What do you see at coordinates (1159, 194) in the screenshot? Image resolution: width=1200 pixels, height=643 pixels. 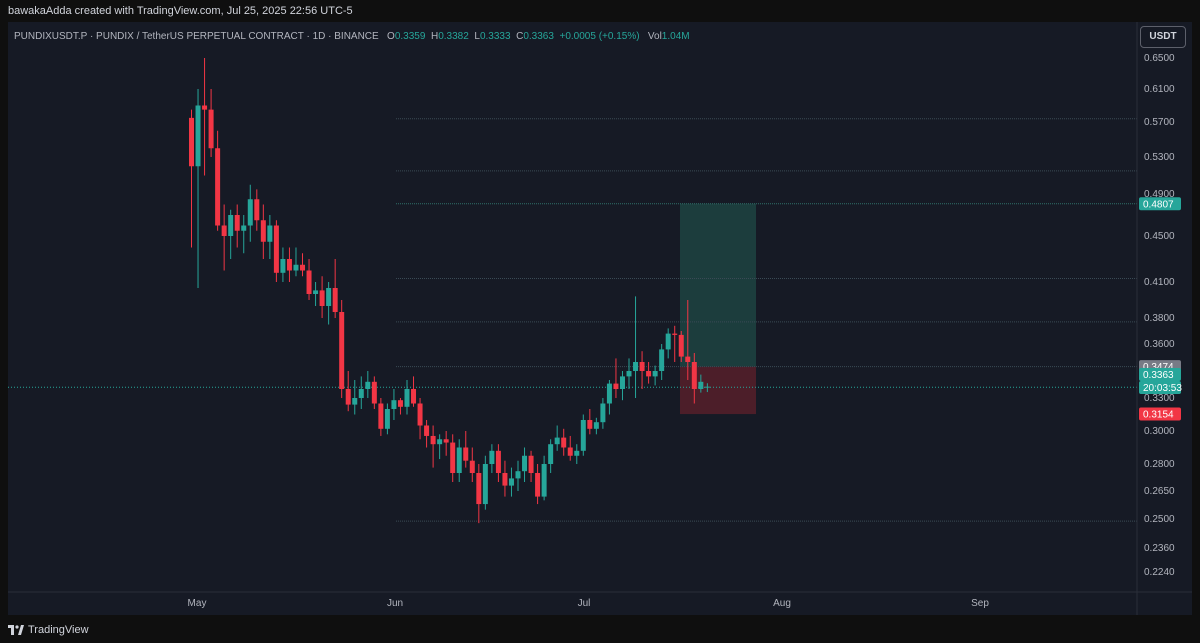 I see `y-tick-label: 0.4900` at bounding box center [1159, 194].